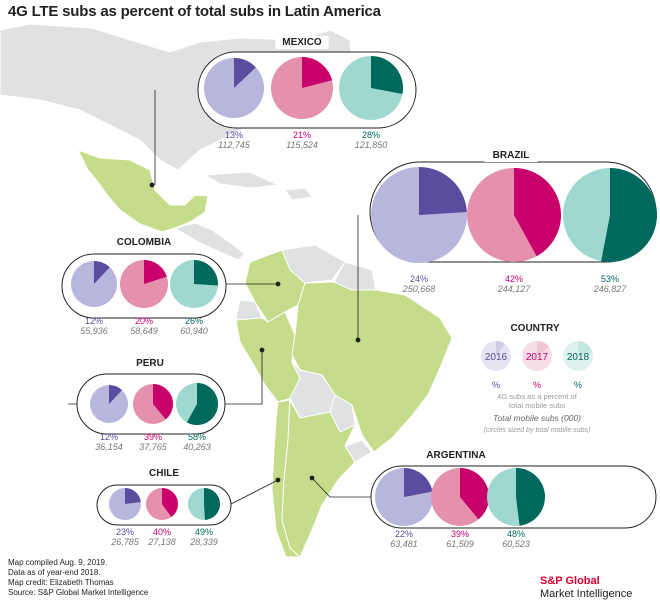  Describe the element at coordinates (197, 447) in the screenshot. I see `subs-label: 40,263` at that location.